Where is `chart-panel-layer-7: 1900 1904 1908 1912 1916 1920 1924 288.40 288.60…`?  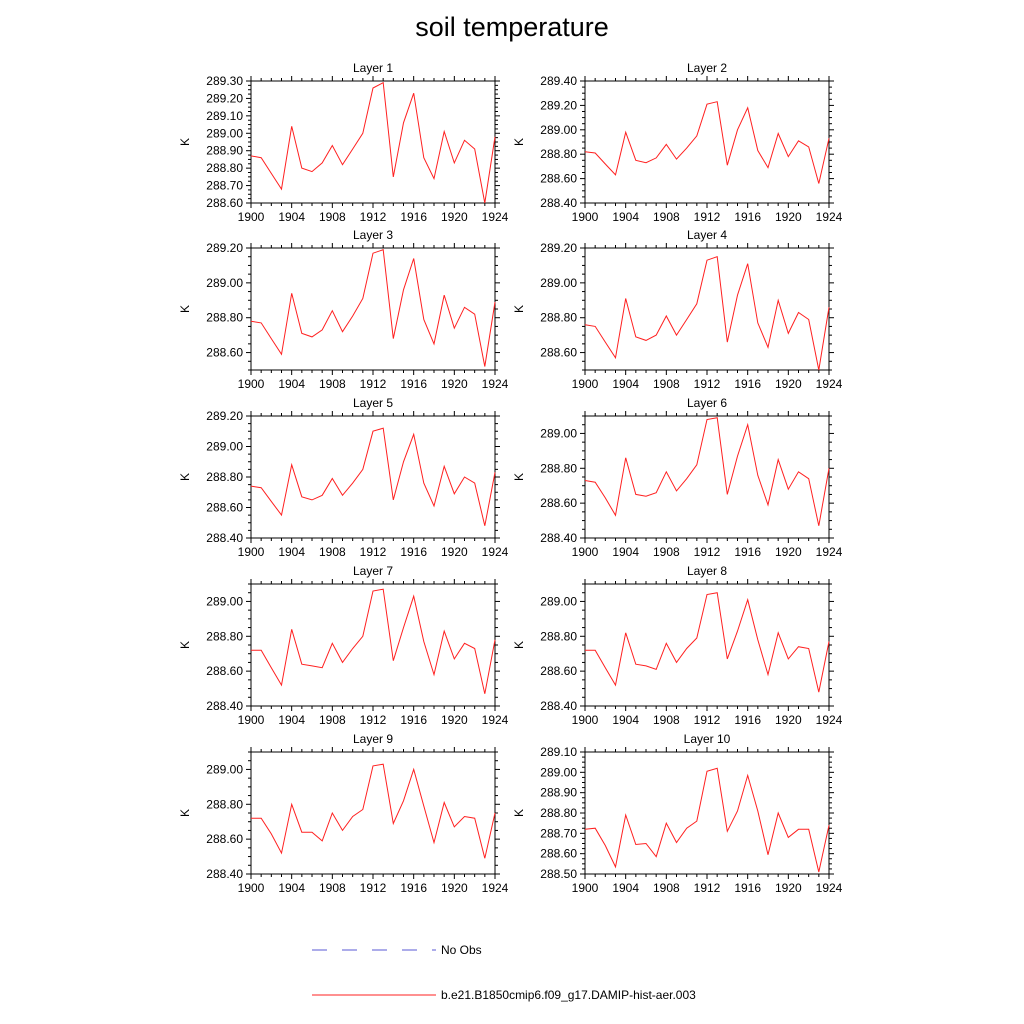 chart-panel-layer-7: 1900 1904 1908 1912 1916 1920 1924 288.40 288.60… is located at coordinates (343, 645).